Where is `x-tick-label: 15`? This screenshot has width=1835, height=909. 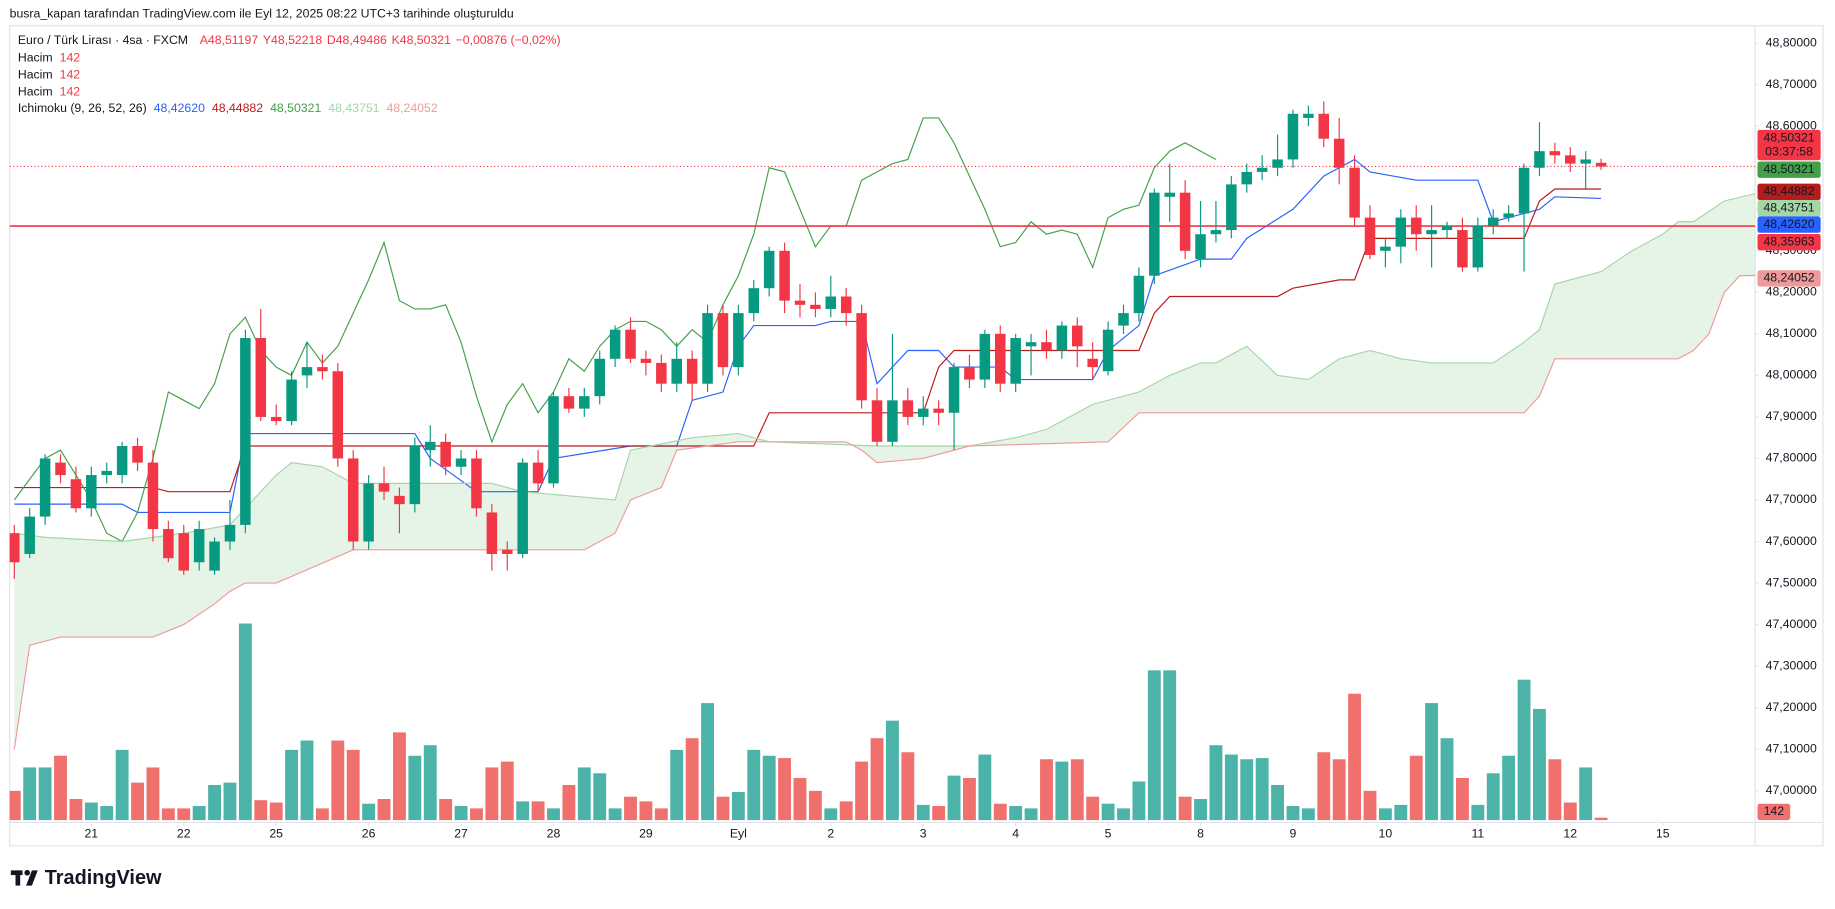
x-tick-label: 15 is located at coordinates (1663, 833).